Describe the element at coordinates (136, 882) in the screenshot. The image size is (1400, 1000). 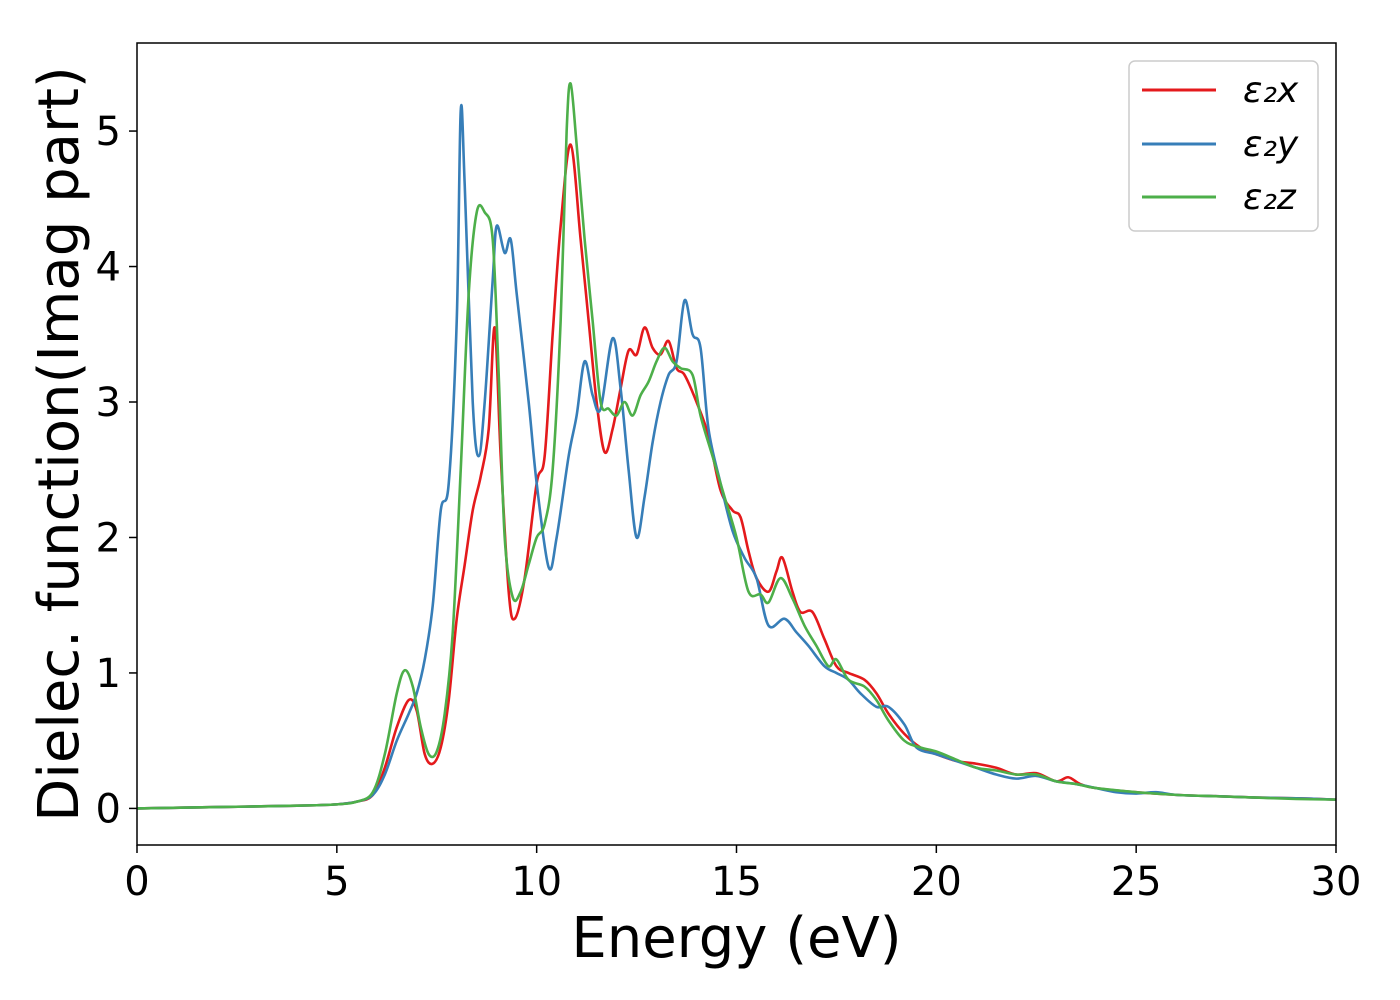
I see `x-tick-label: 0` at that location.